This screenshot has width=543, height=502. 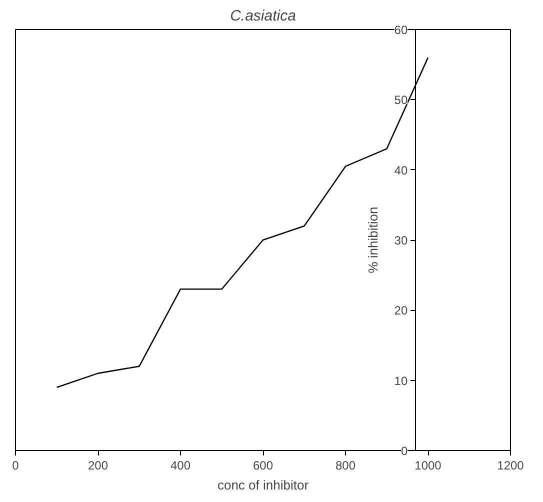 I want to click on y-tick-label: 30, so click(x=401, y=241).